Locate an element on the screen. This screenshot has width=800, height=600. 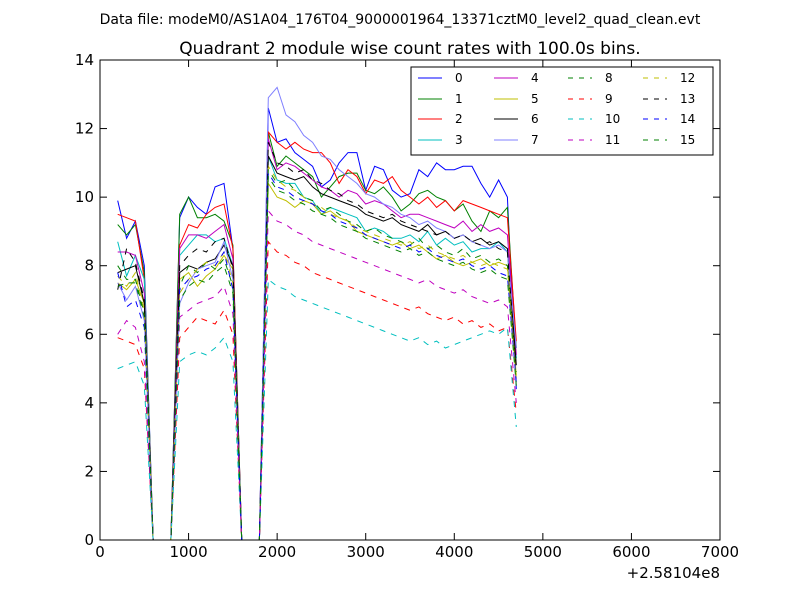
legend-label-0: 0 is located at coordinates (459, 78).